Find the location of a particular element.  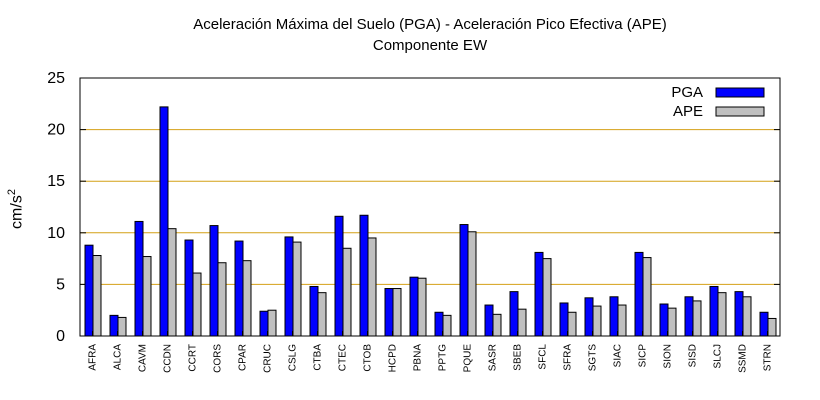

legend-label-ape: APE is located at coordinates (688, 111).